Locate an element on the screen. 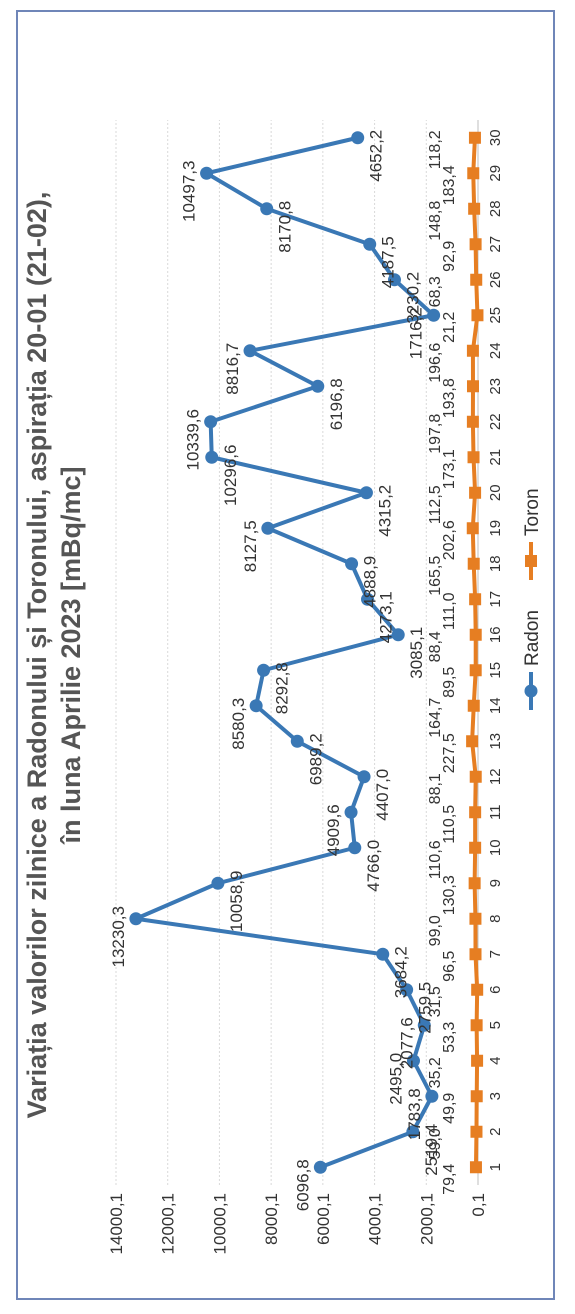 The width and height of the screenshot is (575, 1314). x-tick-label: 10 is located at coordinates (495, 847).